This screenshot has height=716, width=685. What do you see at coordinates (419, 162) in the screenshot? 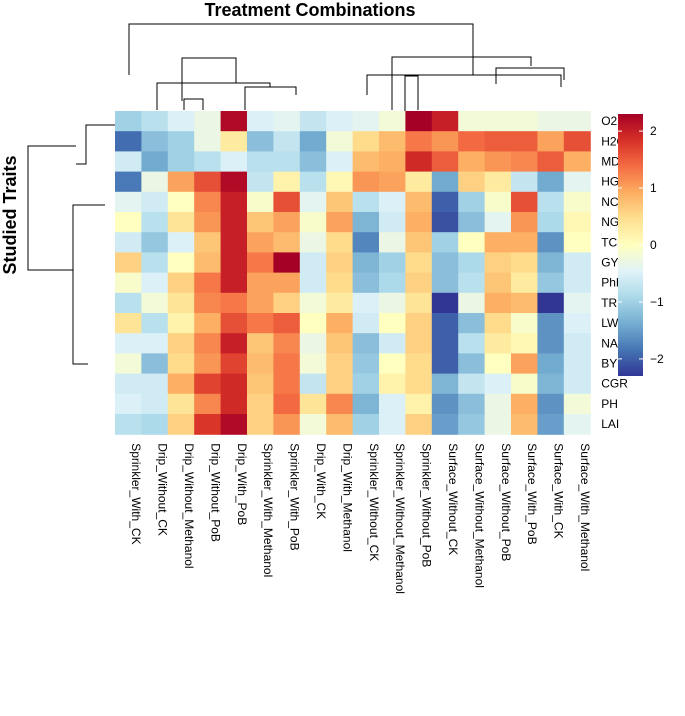
I see `heatmap-cell-MDA-Sprinkler_Without_PoB` at bounding box center [419, 162].